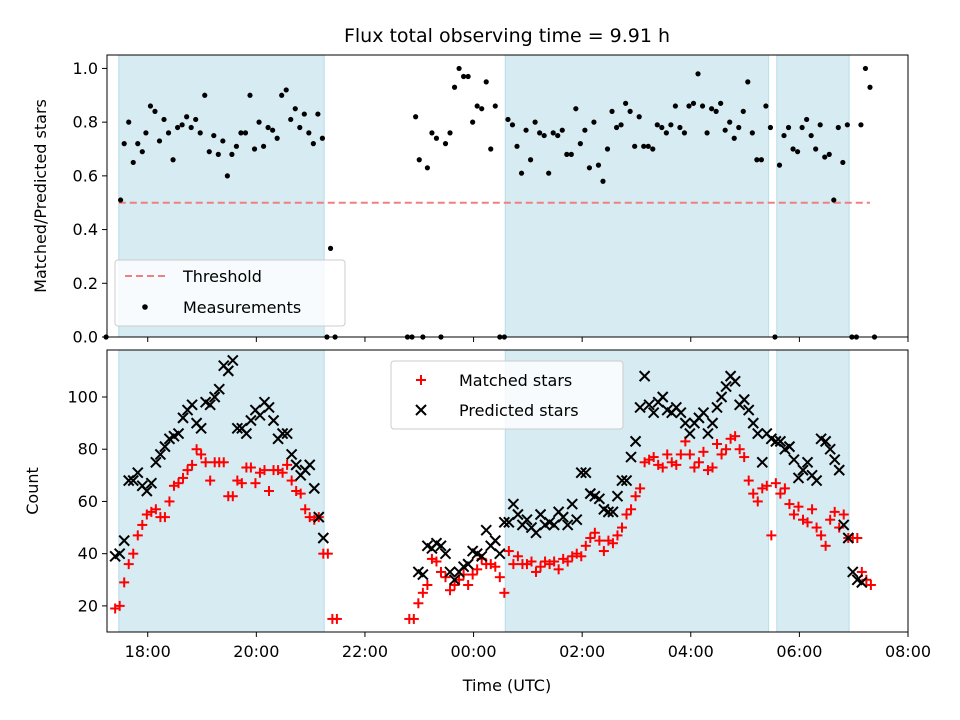 The height and width of the screenshot is (720, 960). What do you see at coordinates (421, 380) in the screenshot?
I see `matched-legend-swatch` at bounding box center [421, 380].